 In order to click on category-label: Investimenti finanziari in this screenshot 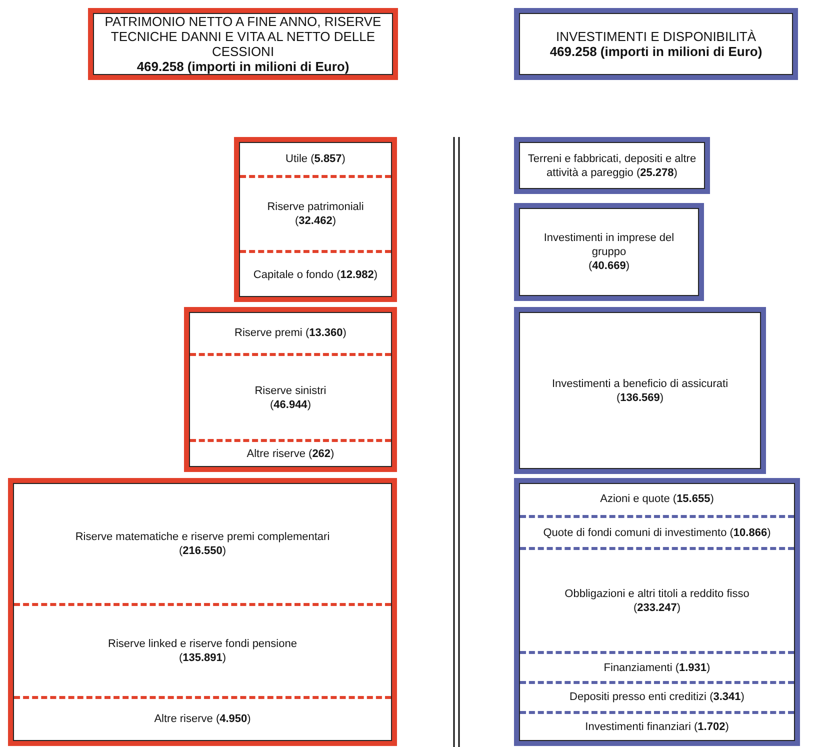, I will do `click(638, 726)`.